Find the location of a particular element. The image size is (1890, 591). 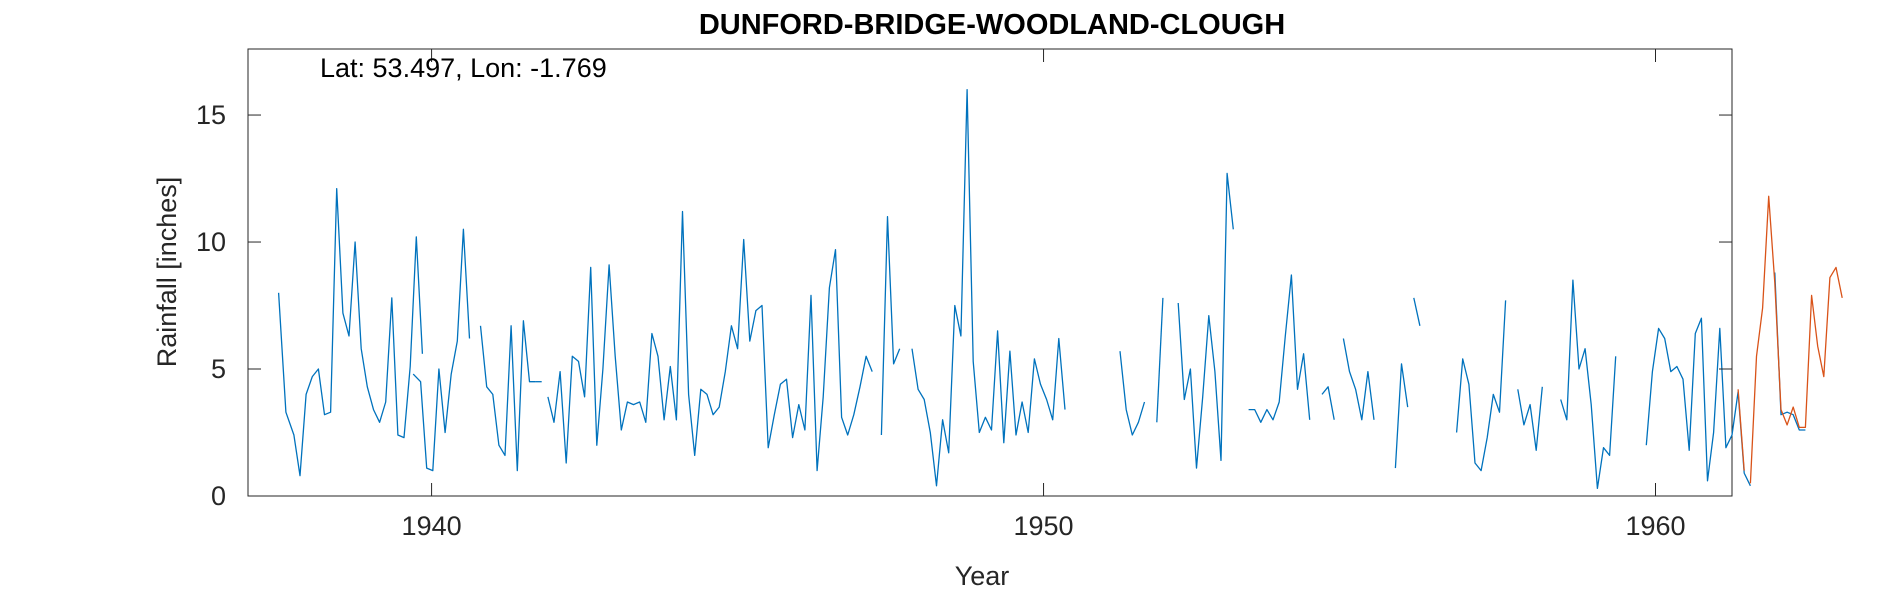

x-tick-label-1960: 1960 is located at coordinates (1655, 526).